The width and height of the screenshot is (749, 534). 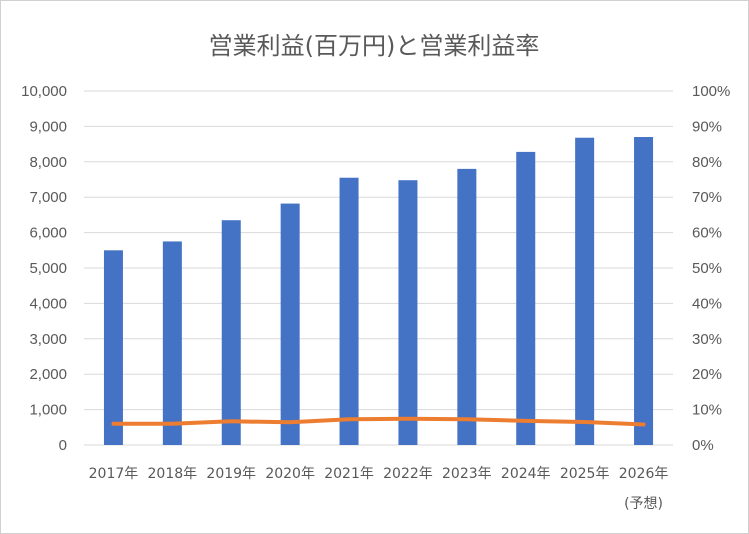 I want to click on bar-2019年, so click(x=231, y=332).